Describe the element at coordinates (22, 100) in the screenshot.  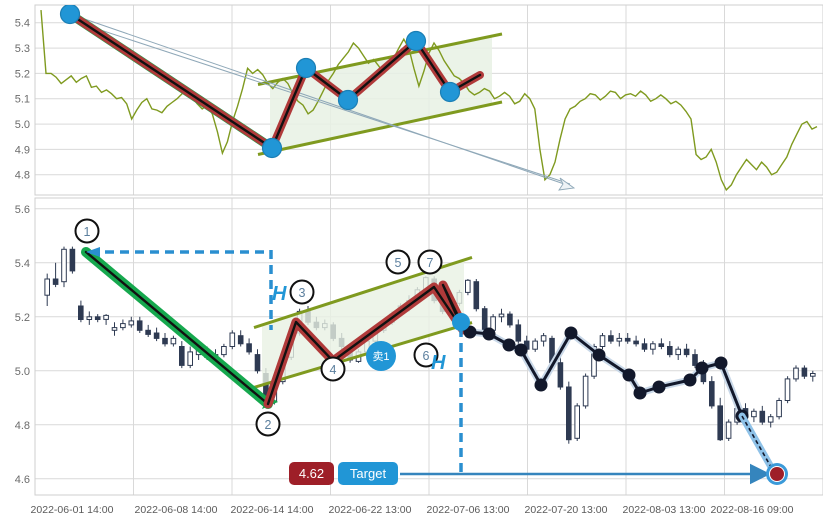
I see `top-y-axis-labels: 5.4 5.3 5.2 5.1 5.0 4.9 4.8` at that location.